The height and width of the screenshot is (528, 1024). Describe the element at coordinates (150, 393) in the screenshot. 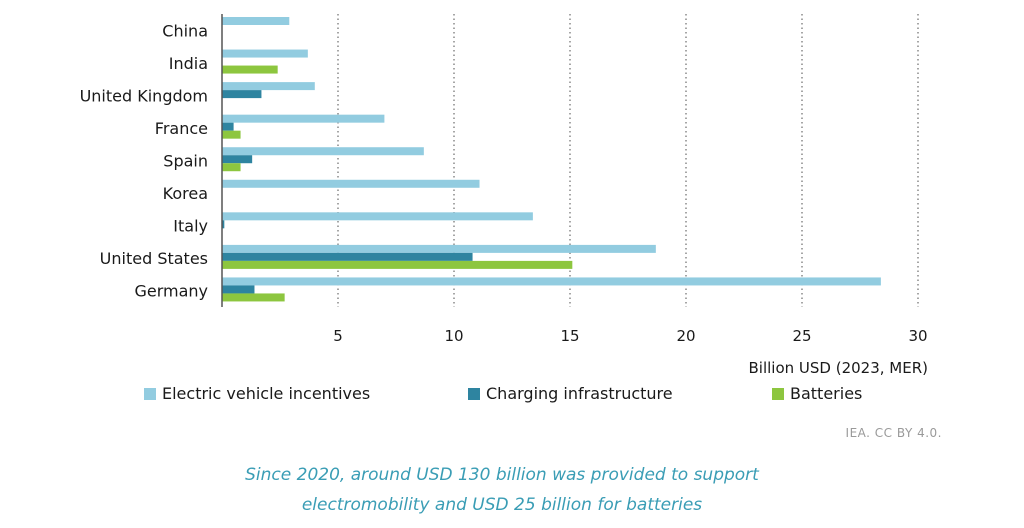

I see `legend-swatch-ev-incentives` at that location.